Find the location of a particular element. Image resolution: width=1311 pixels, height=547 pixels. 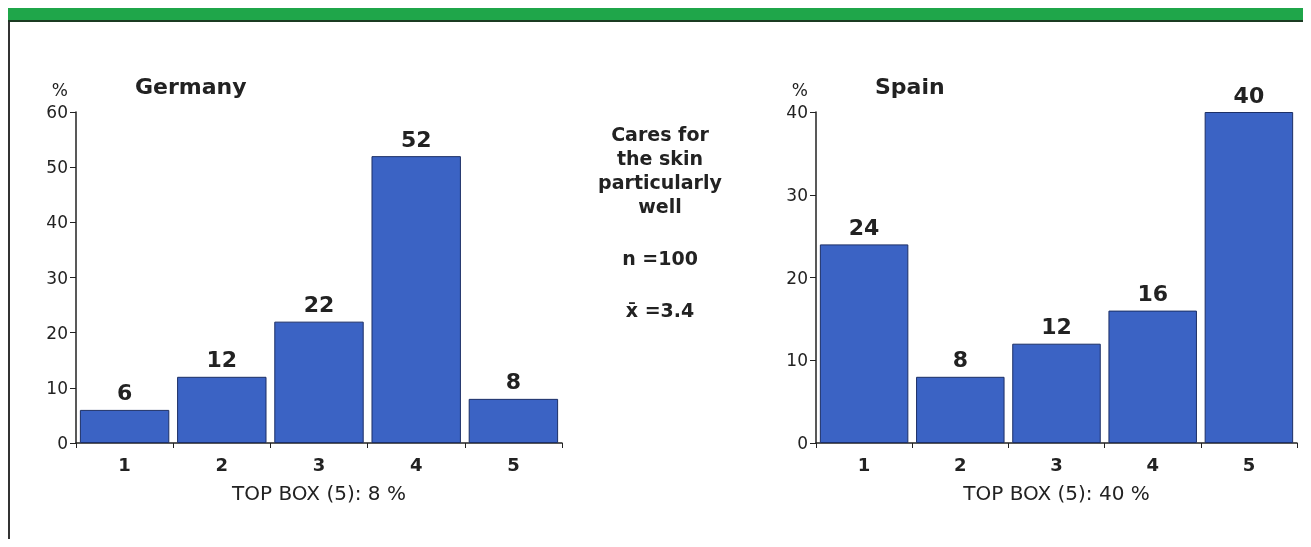

text: x̄ =3.4 is located at coordinates (660, 310).